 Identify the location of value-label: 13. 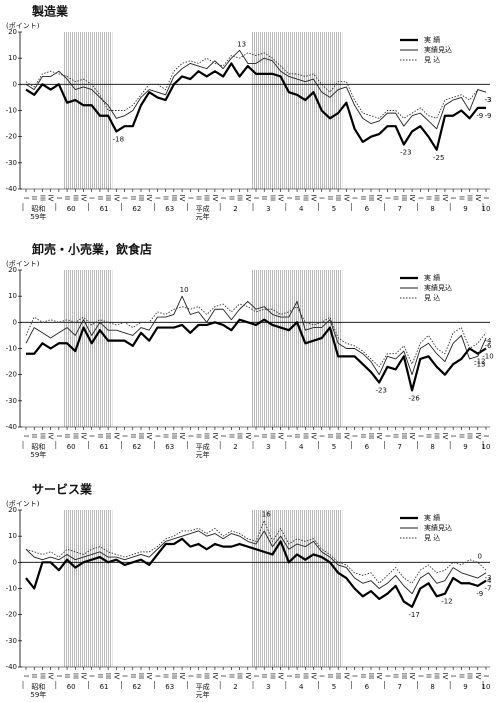
(241, 44).